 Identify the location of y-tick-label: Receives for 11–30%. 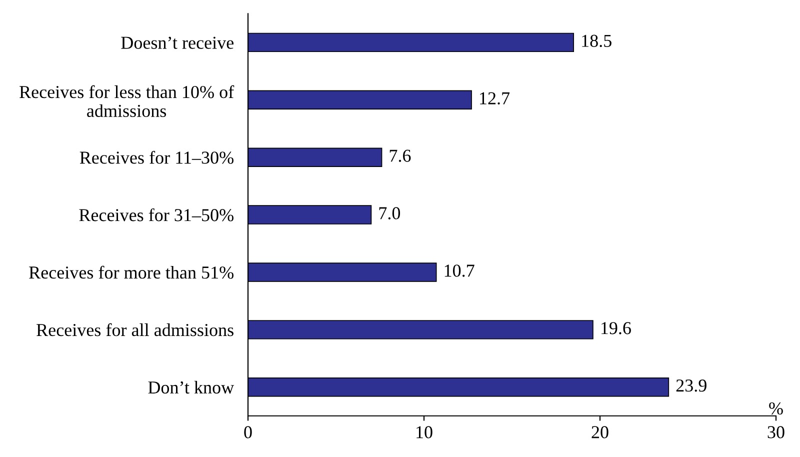
(157, 157).